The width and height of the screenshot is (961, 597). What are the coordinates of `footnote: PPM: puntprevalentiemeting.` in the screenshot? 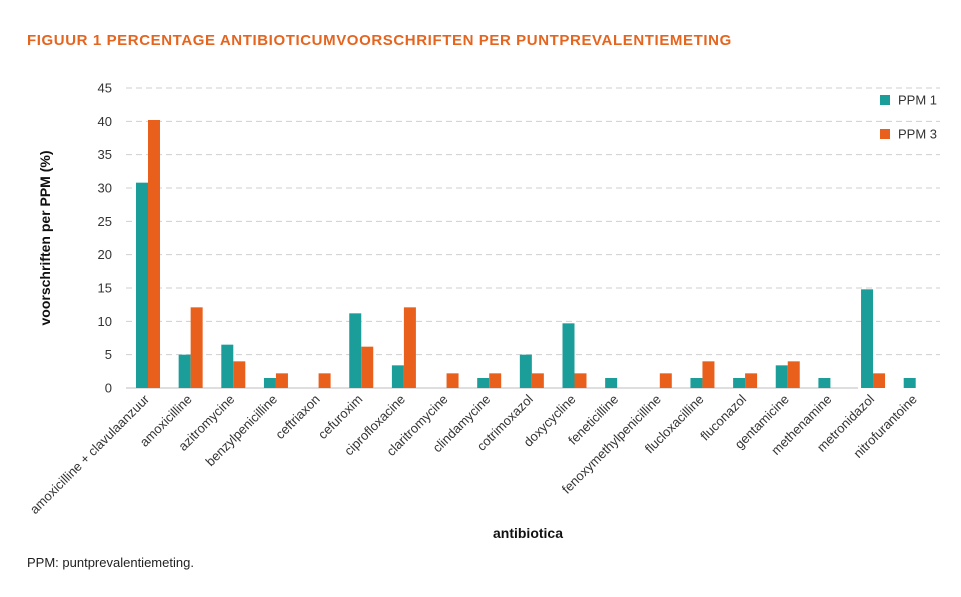 It's located at (110, 562).